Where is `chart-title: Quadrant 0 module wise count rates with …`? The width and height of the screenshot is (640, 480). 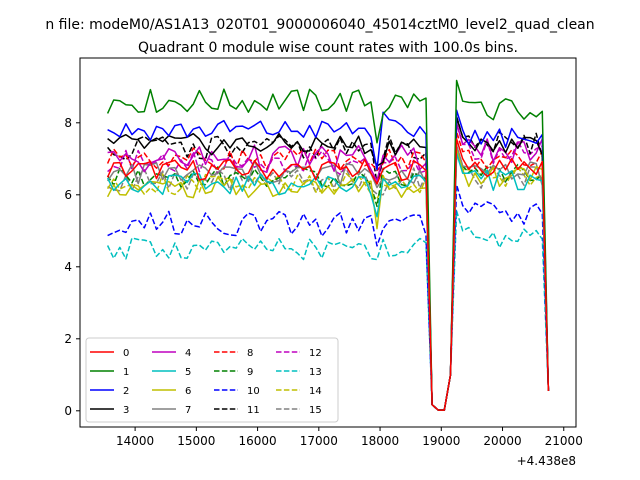
chart-title: Quadrant 0 module wise count rates with … is located at coordinates (328, 48).